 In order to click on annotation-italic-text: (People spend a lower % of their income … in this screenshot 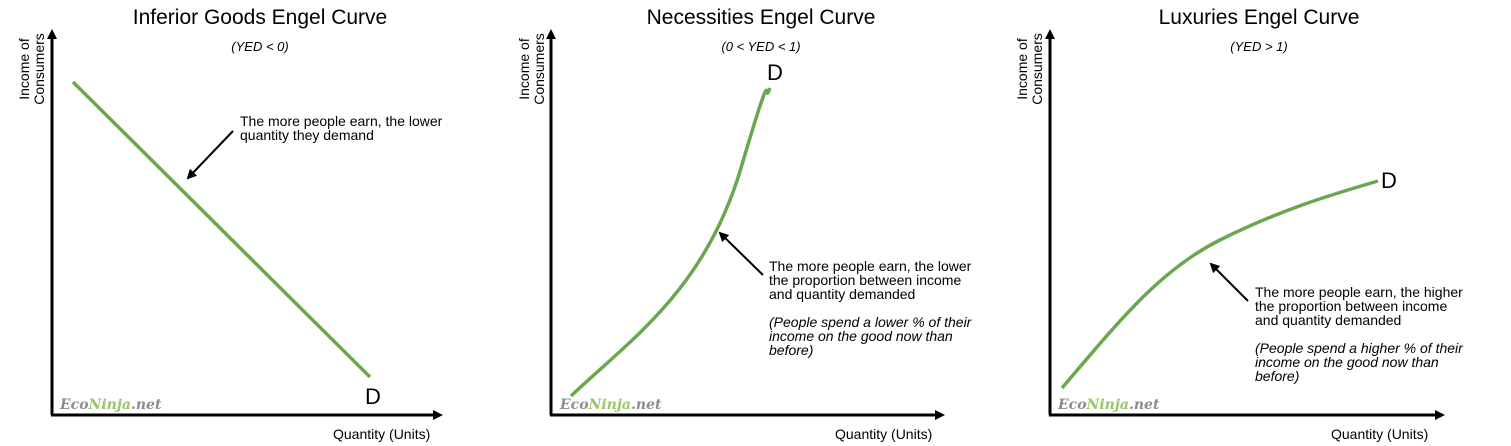, I will do `click(870, 336)`.